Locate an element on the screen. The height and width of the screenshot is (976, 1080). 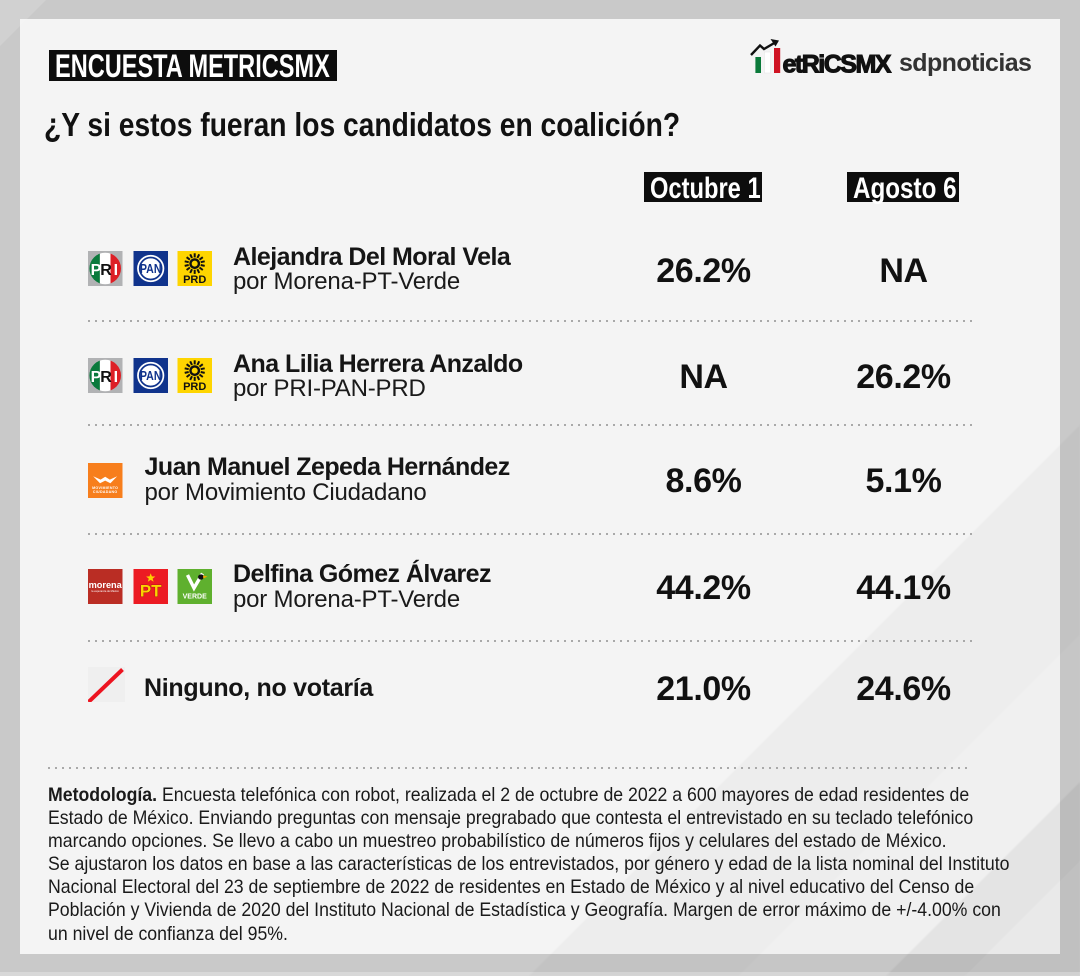
svg-text: R is located at coordinates (106, 270).